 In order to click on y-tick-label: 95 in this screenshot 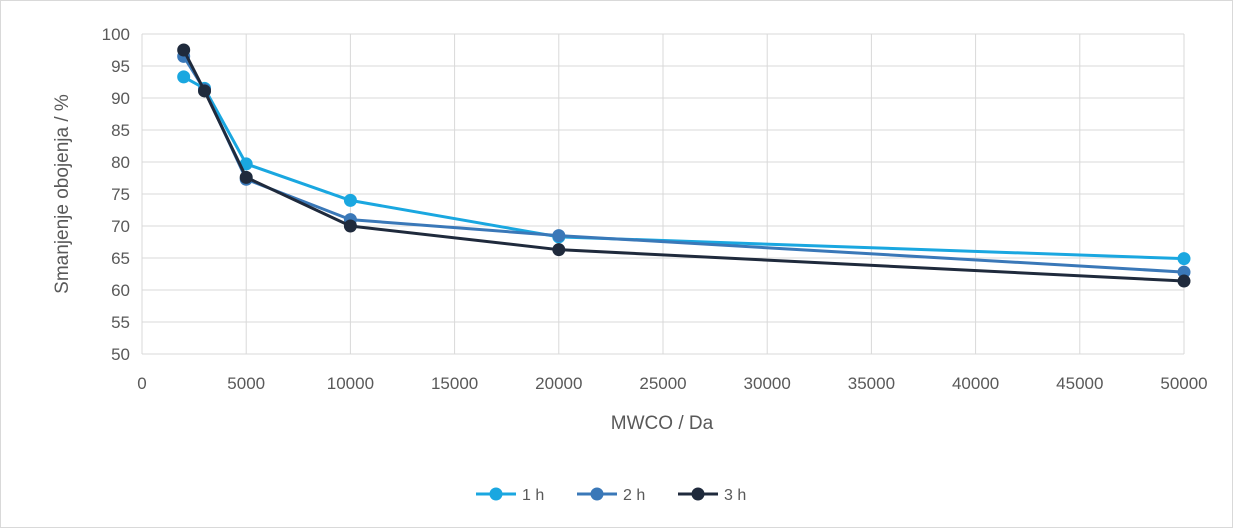, I will do `click(120, 66)`.